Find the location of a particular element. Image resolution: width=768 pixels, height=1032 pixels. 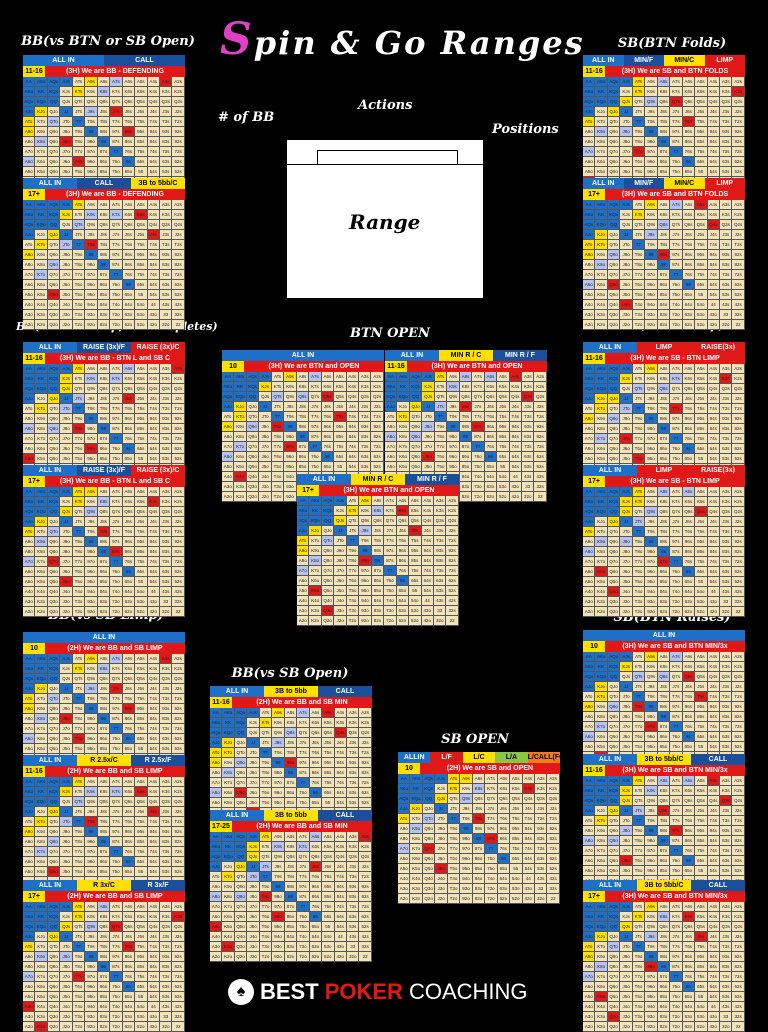

hand-cell: KK is located at coordinates (41, 379).